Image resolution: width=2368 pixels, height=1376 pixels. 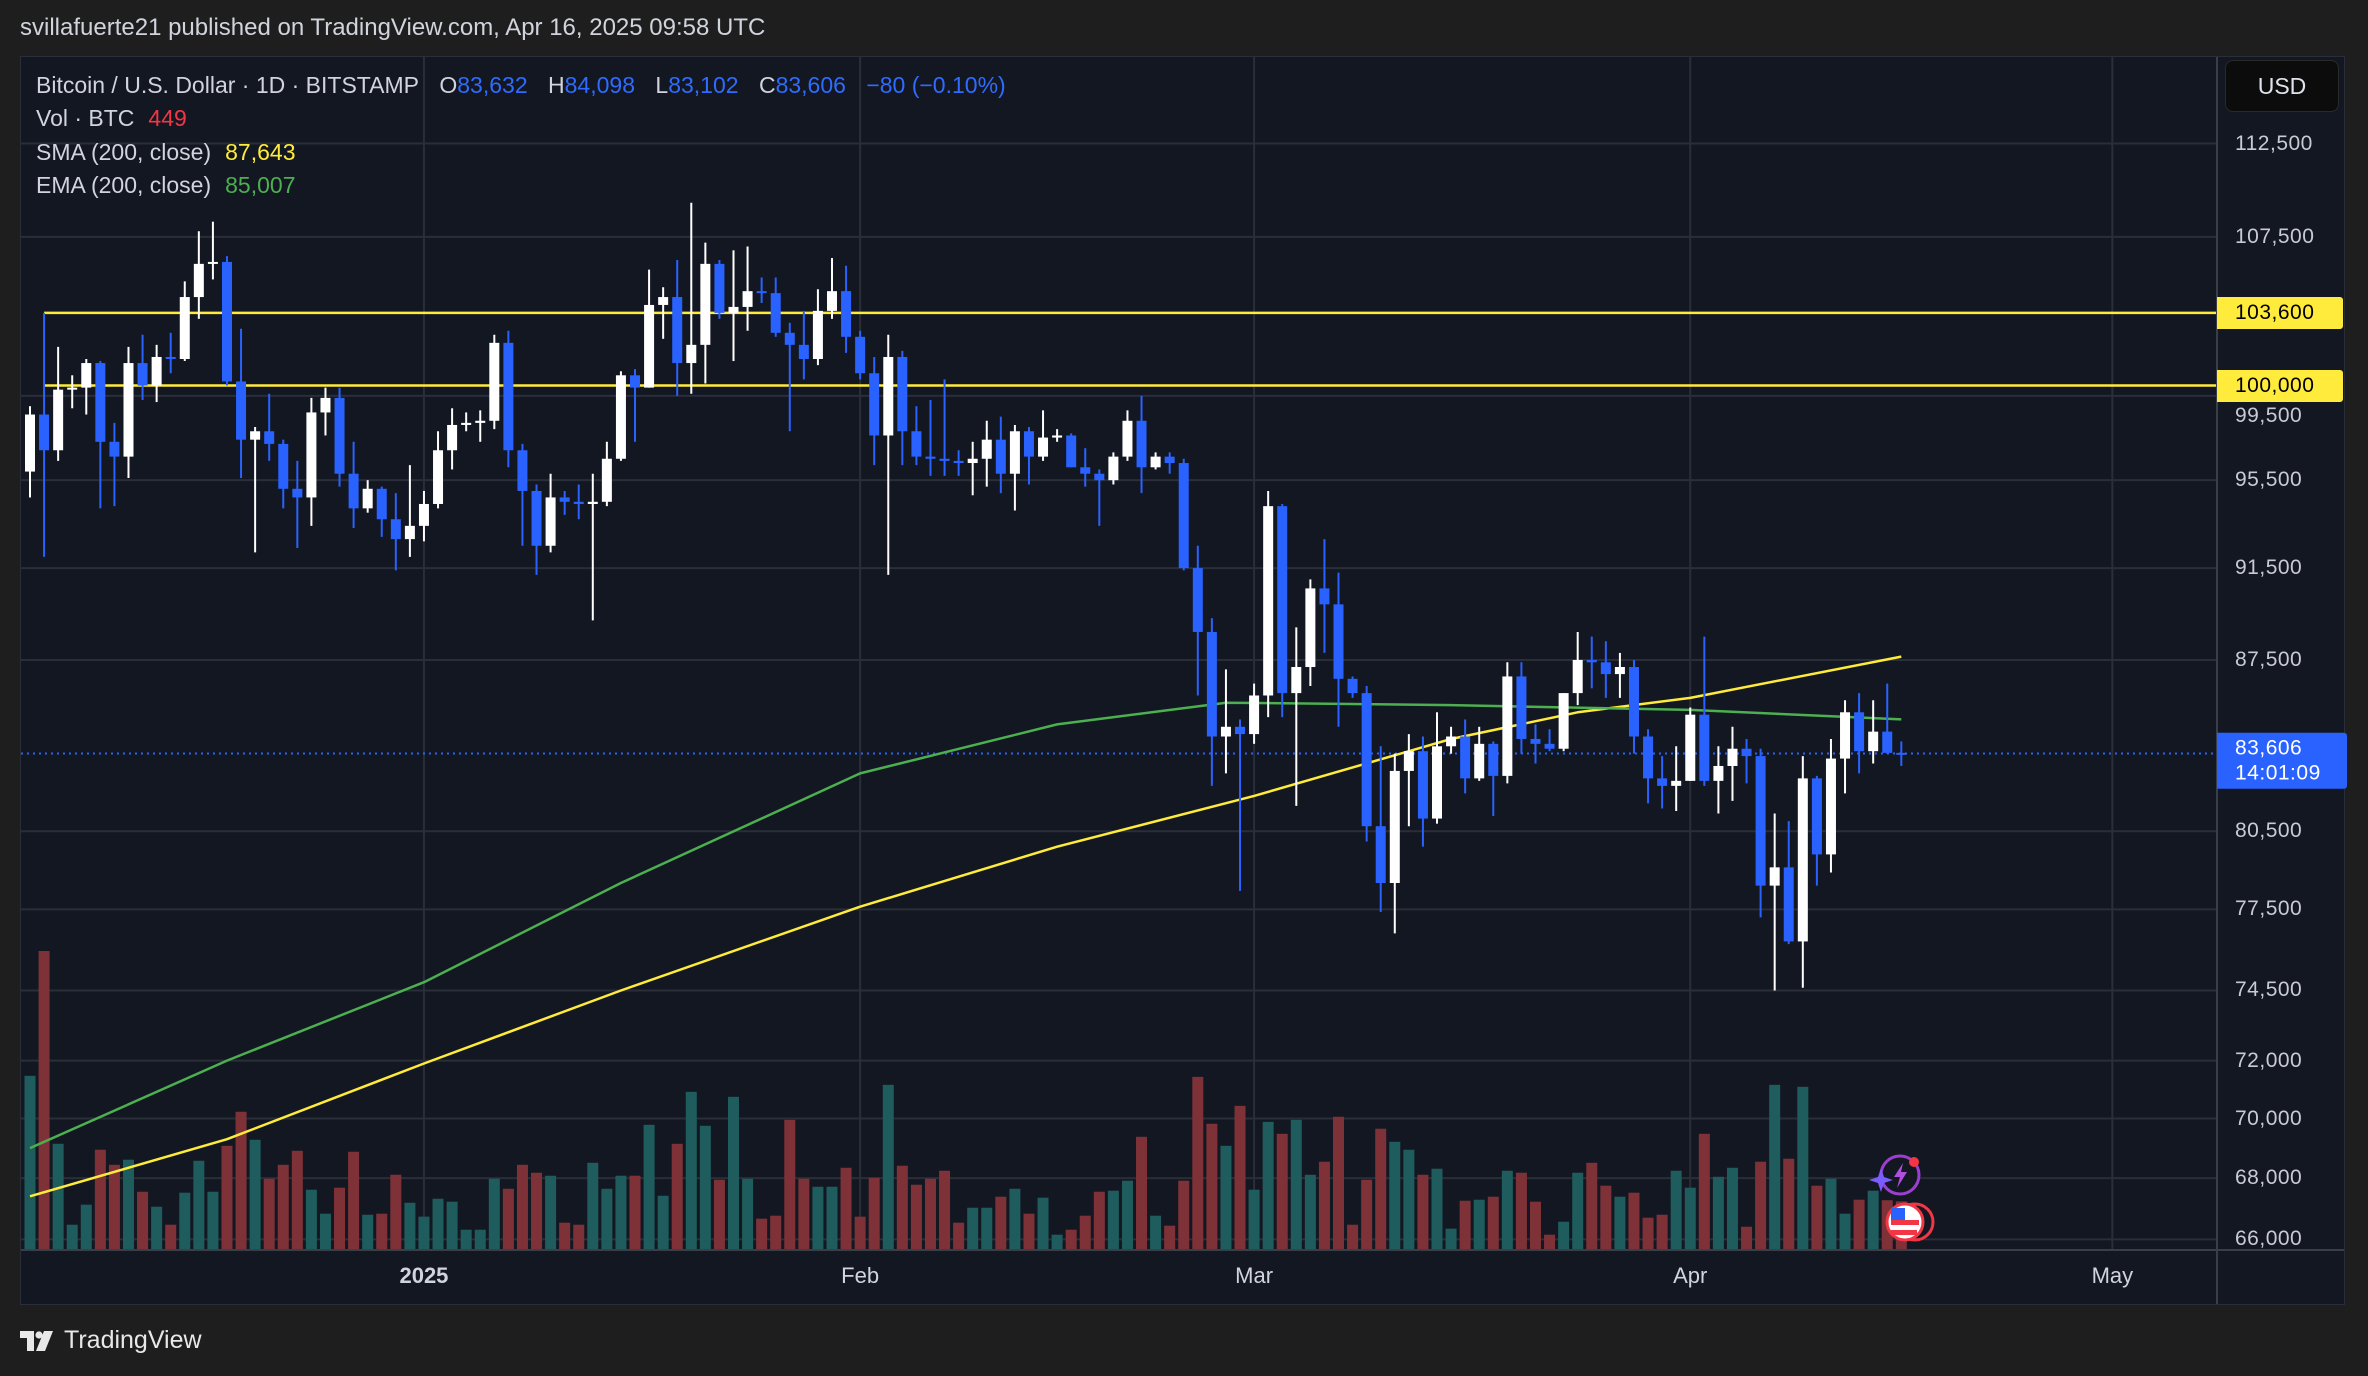 What do you see at coordinates (133, 1340) in the screenshot?
I see `tradingview-logo-text: TradingView` at bounding box center [133, 1340].